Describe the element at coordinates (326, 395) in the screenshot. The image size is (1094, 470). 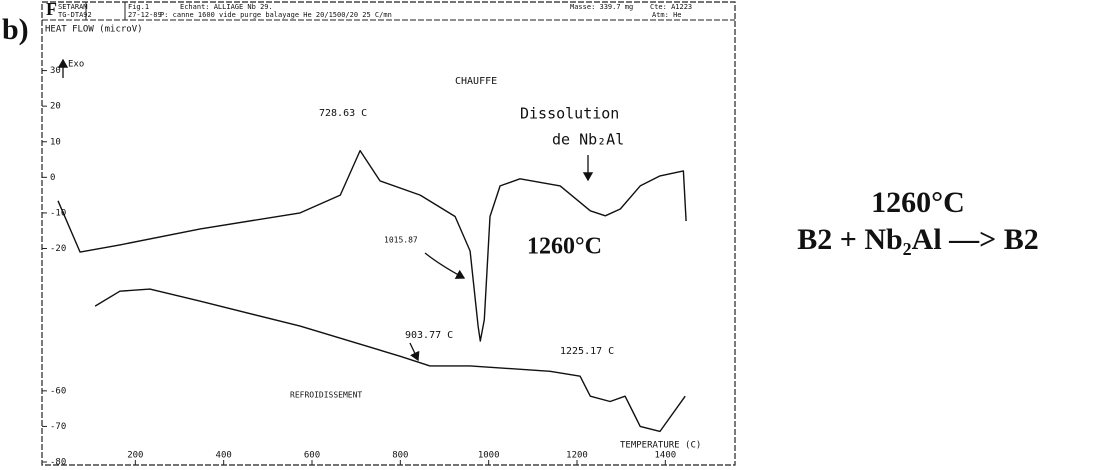
I see `annotation: REFROIDISSEMENT` at that location.